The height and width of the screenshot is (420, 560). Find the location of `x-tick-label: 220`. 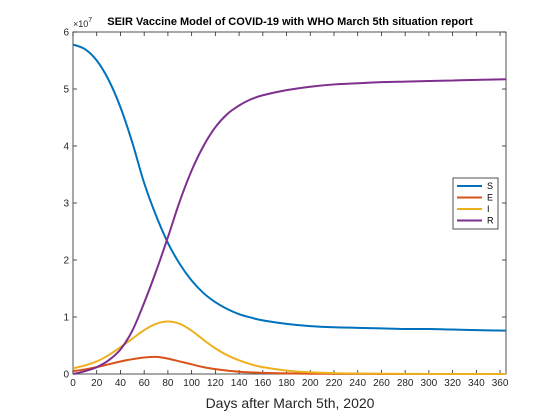

x-tick-label: 220 is located at coordinates (334, 383).